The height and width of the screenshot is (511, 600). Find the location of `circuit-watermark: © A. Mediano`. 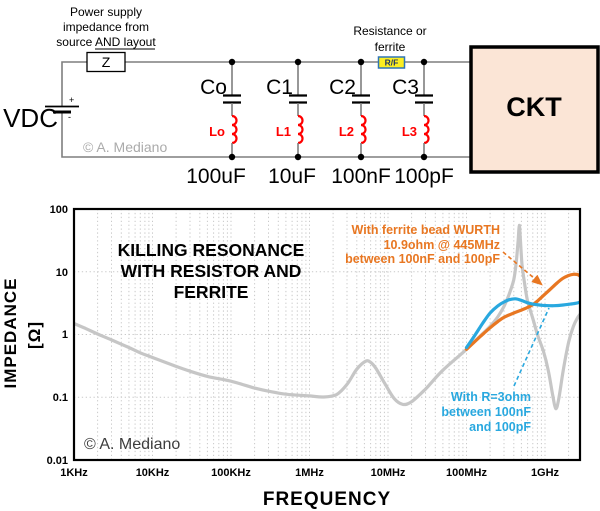

circuit-watermark: © A. Mediano is located at coordinates (125, 147).